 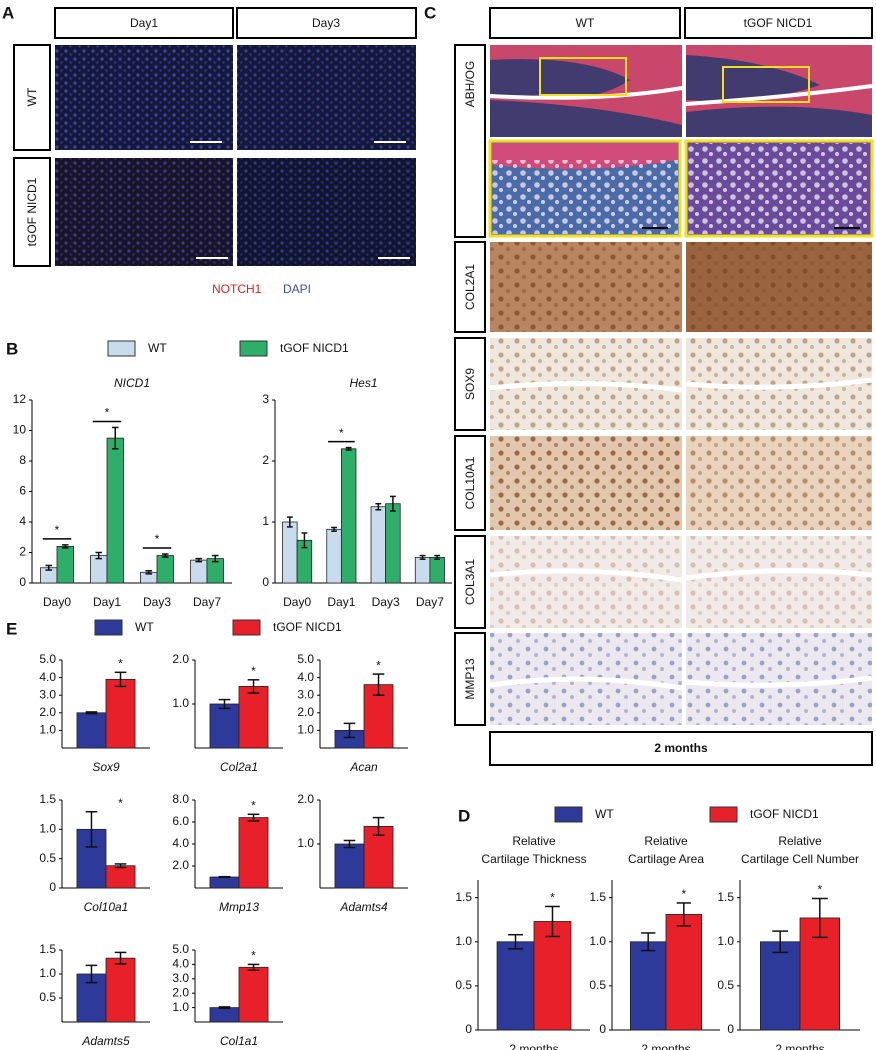 What do you see at coordinates (20, 430) in the screenshot?
I see `y-tick-label: 10` at bounding box center [20, 430].